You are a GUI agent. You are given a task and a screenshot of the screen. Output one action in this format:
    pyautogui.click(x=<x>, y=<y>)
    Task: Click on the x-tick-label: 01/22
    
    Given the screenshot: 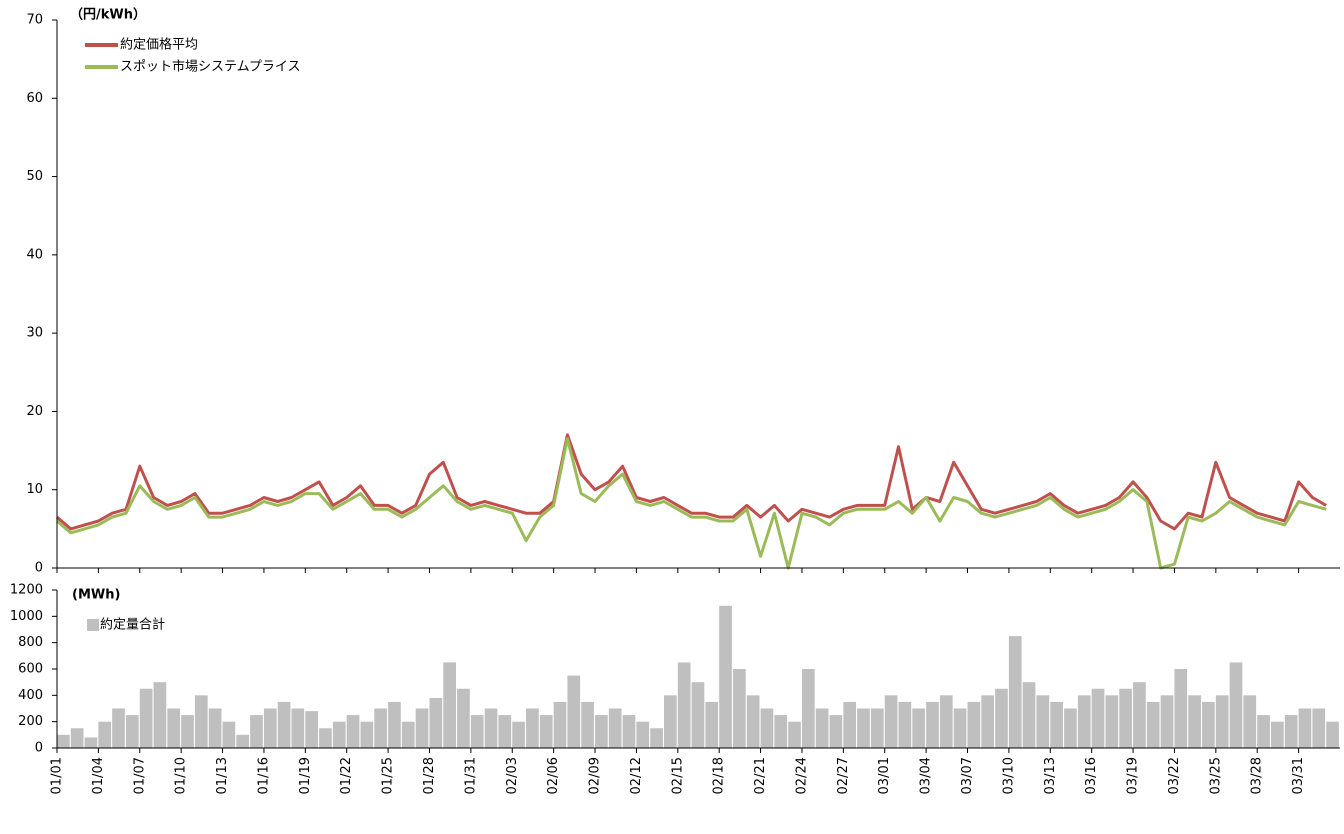 What is the action you would take?
    pyautogui.click(x=346, y=775)
    